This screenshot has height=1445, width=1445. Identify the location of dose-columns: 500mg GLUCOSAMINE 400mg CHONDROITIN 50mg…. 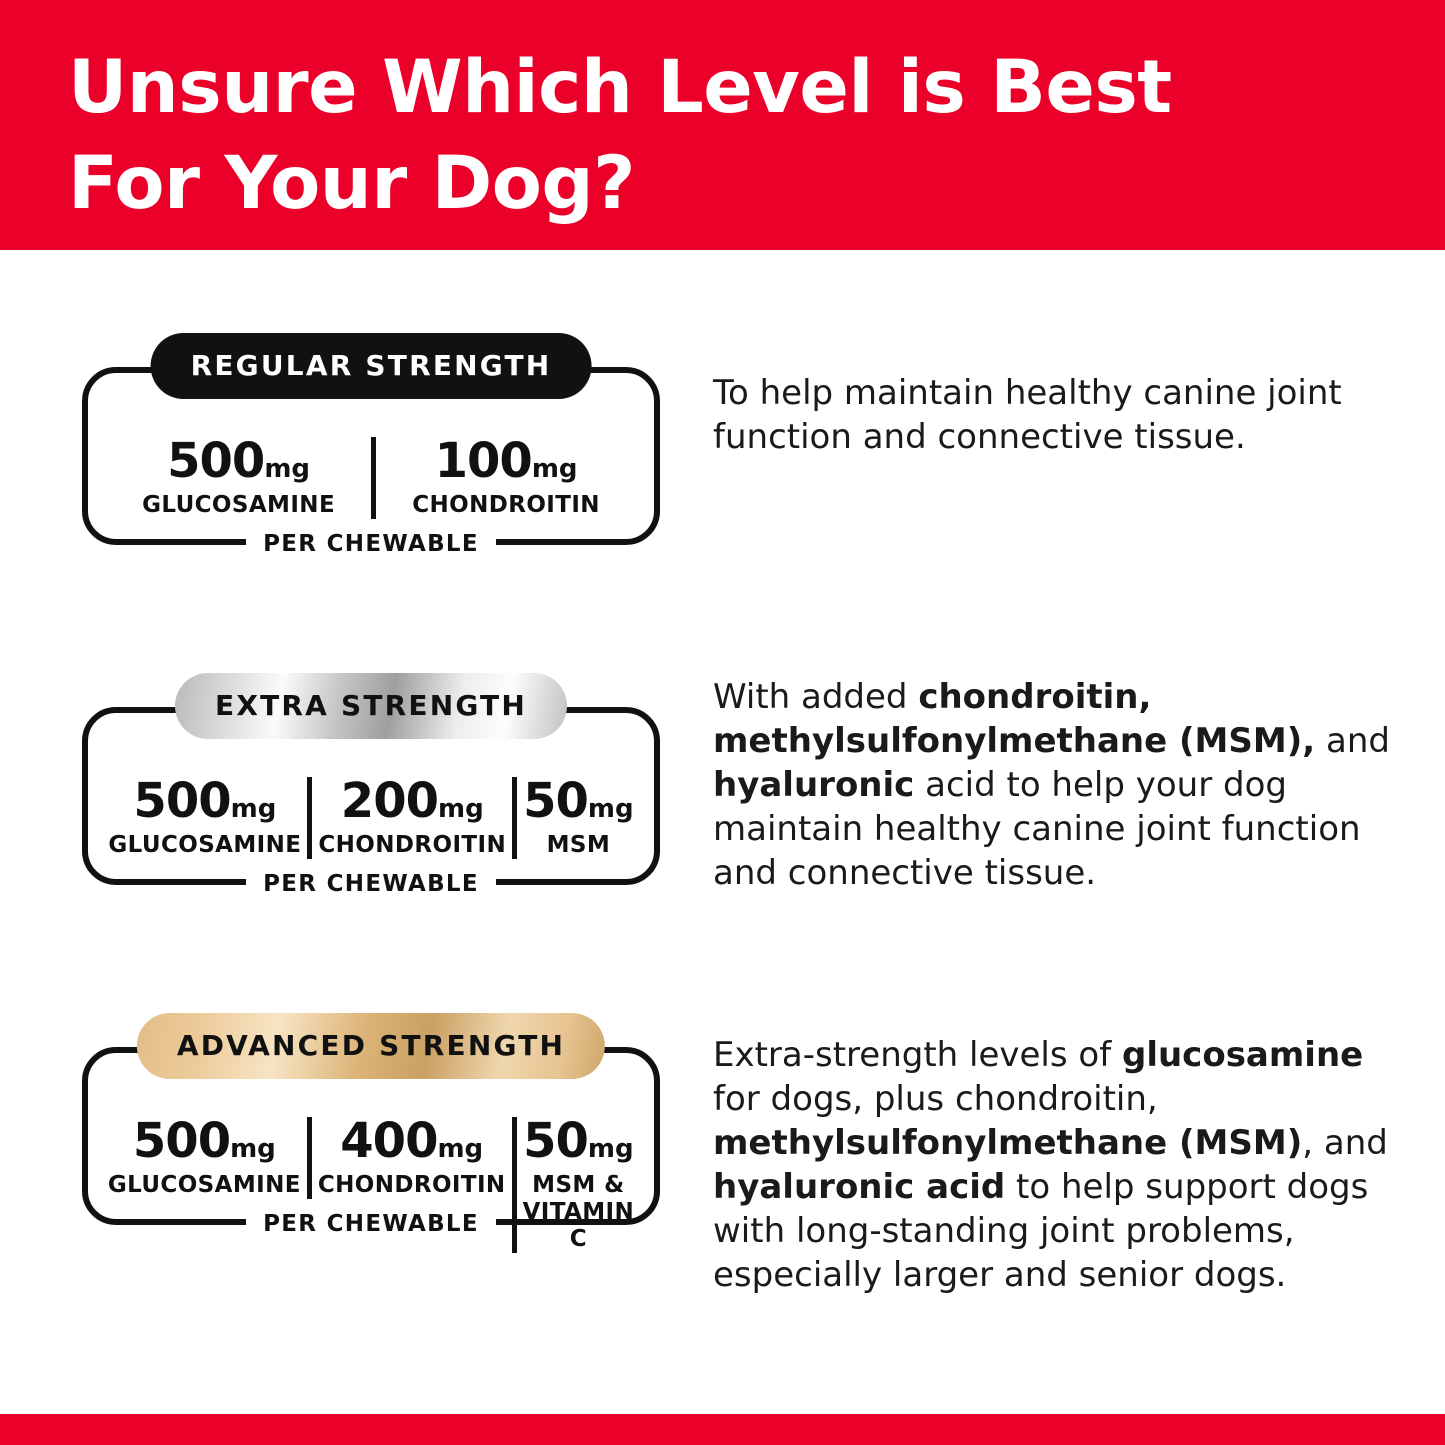
(371, 1185).